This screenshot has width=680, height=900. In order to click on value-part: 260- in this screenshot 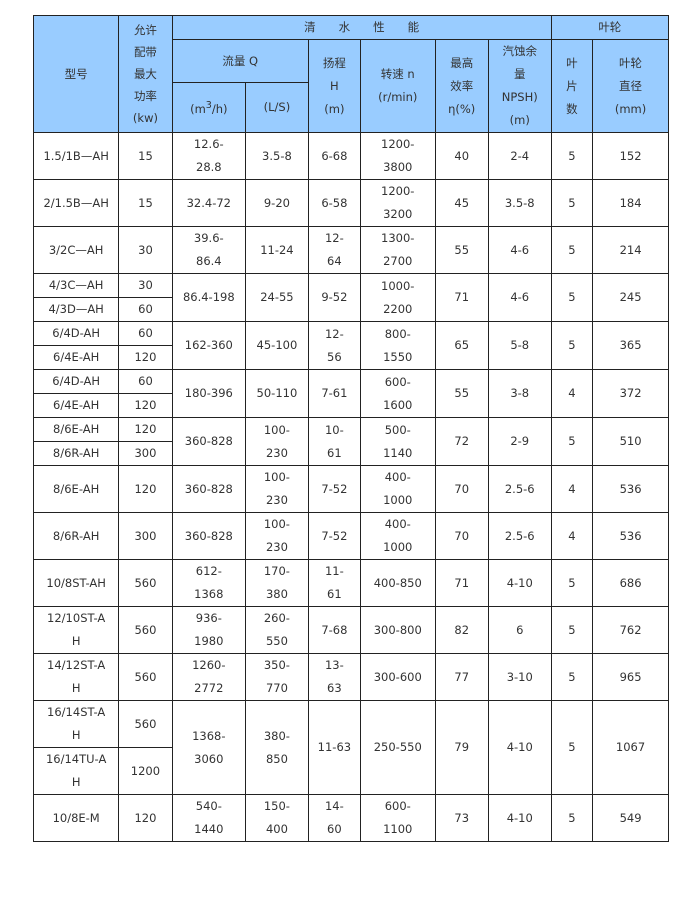, I will do `click(276, 618)`.